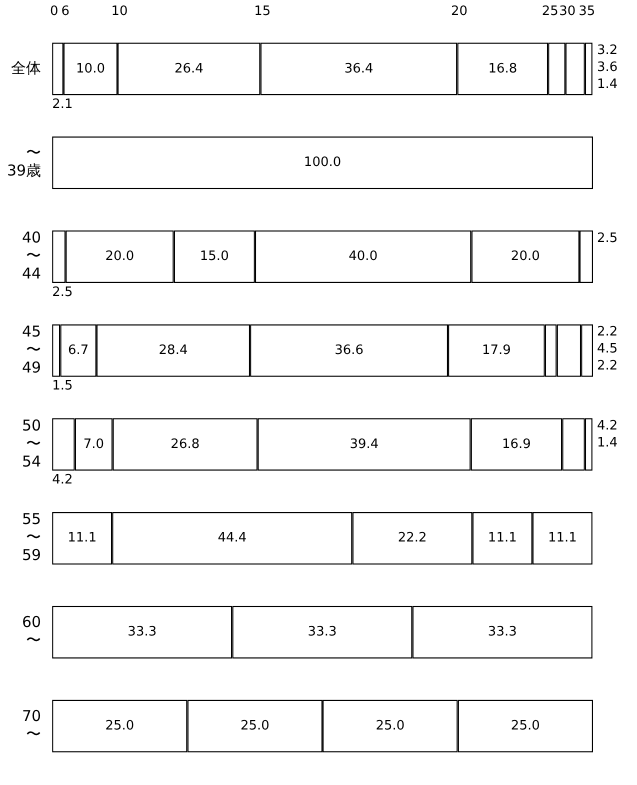  Describe the element at coordinates (173, 350) in the screenshot. I see `data-label: 28.4` at that location.